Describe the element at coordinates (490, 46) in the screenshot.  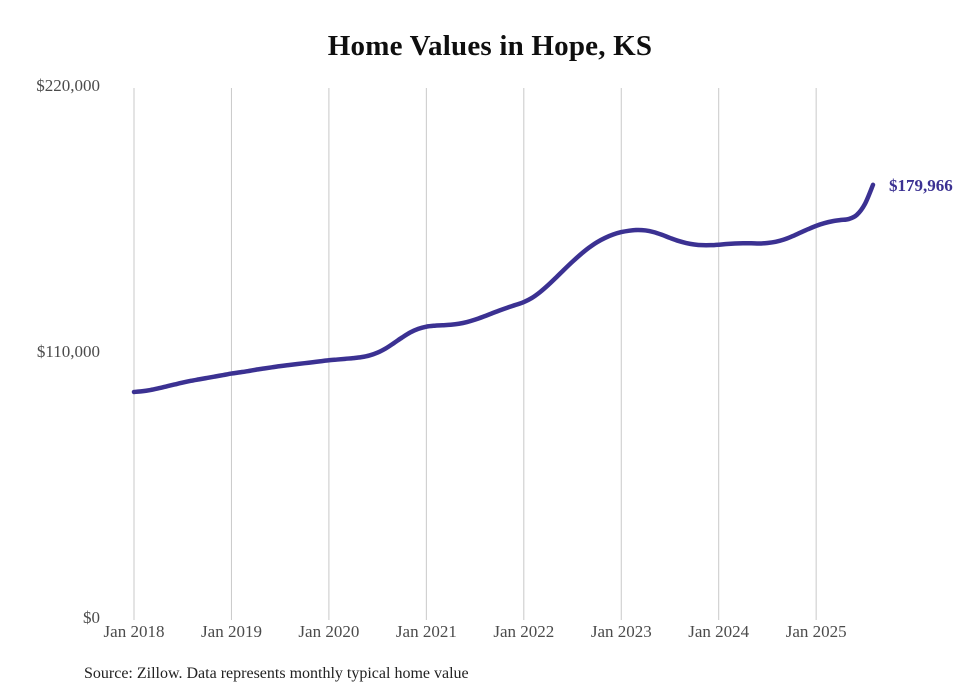
I see `chart-title: Home Values in Hope, KS` at that location.